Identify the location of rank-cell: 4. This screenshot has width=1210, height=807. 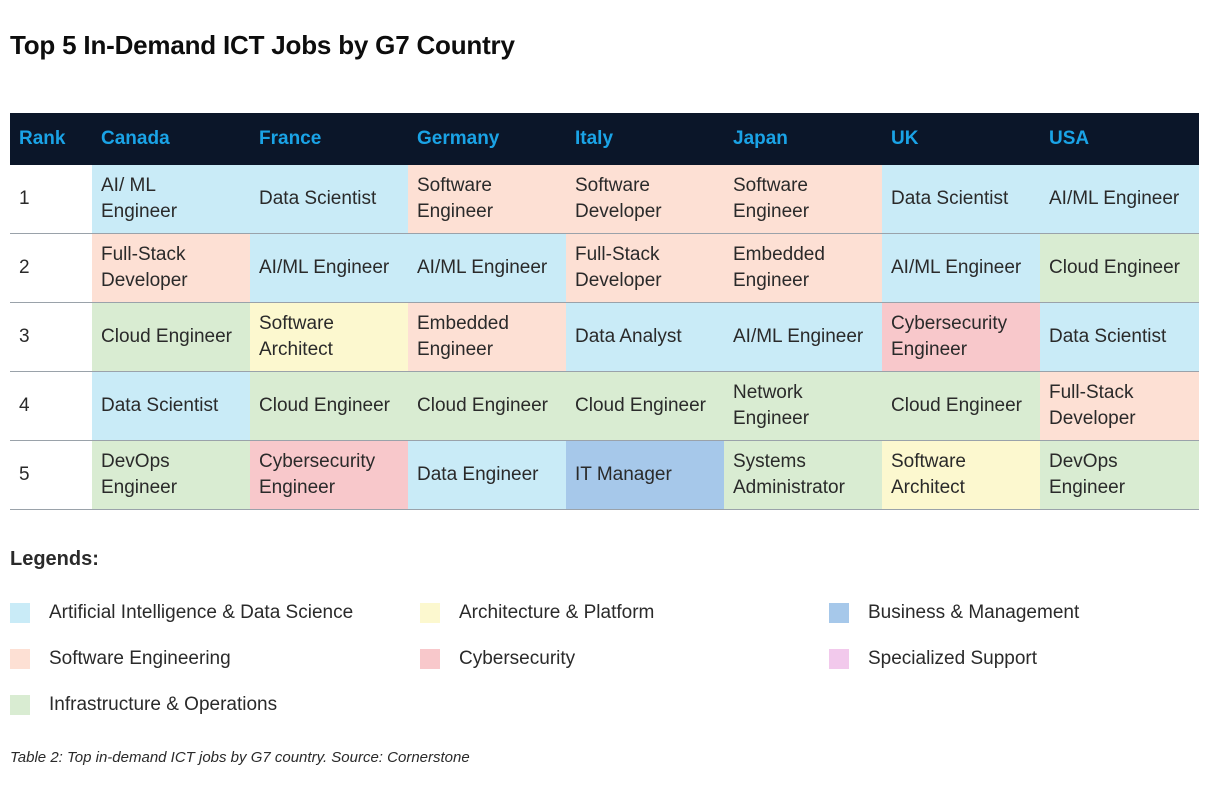
(51, 406).